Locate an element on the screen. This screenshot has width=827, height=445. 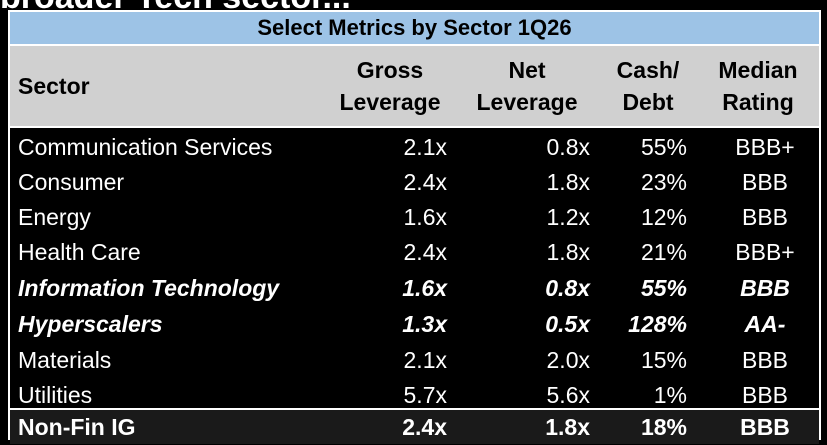
header-rating-line1: Median is located at coordinates (758, 70).